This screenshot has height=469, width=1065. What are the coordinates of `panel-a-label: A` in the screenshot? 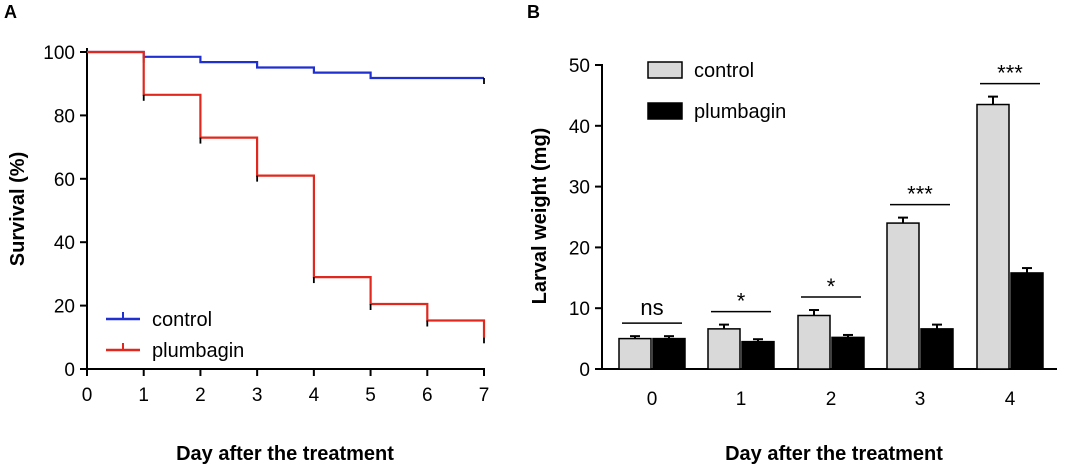 It's located at (10, 12).